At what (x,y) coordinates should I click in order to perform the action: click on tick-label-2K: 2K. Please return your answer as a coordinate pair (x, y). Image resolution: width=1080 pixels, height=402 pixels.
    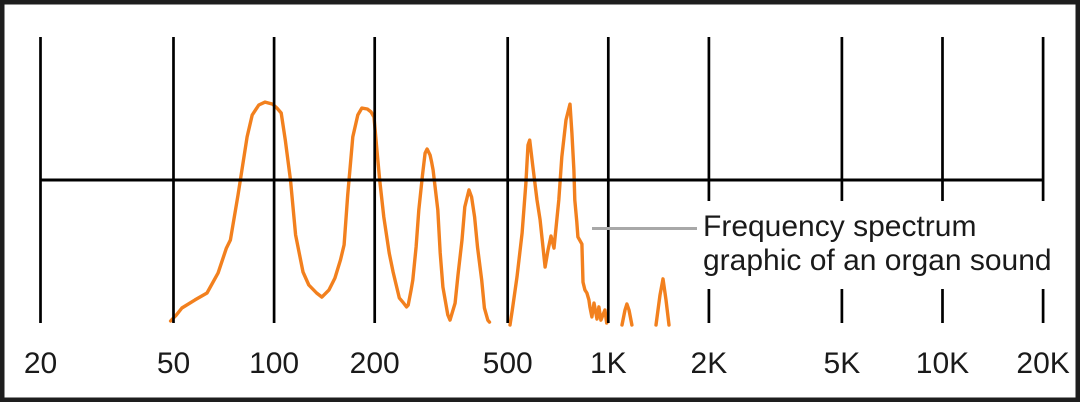
    Looking at the image, I should click on (709, 363).